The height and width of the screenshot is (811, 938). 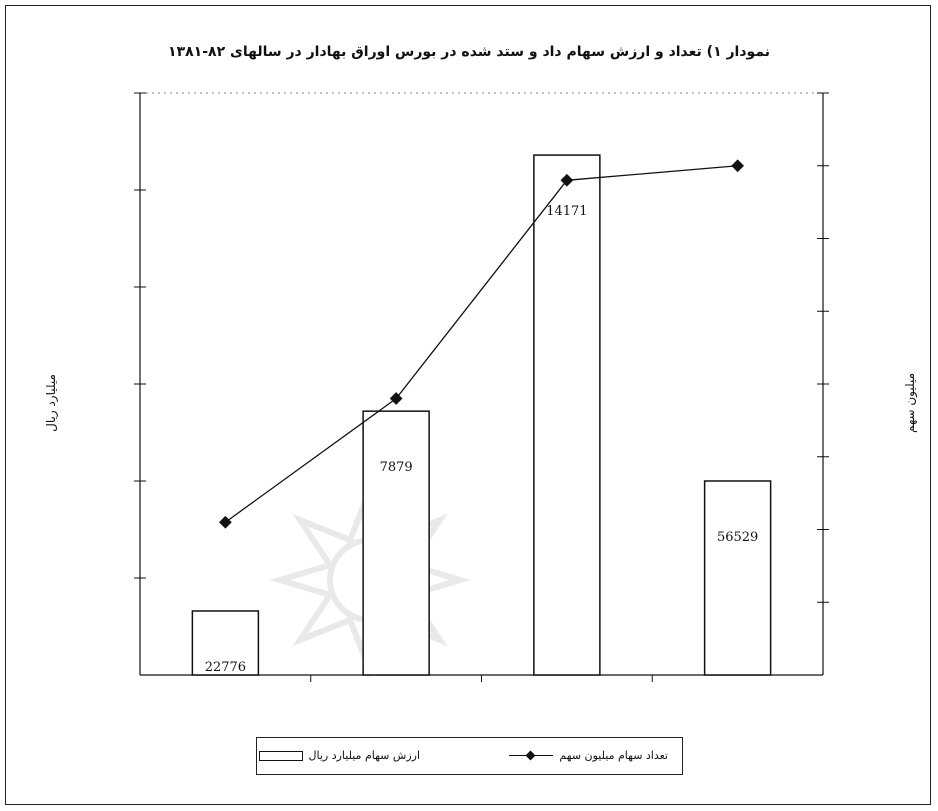 I want to click on bar-data-label: 14171, so click(x=566, y=211).